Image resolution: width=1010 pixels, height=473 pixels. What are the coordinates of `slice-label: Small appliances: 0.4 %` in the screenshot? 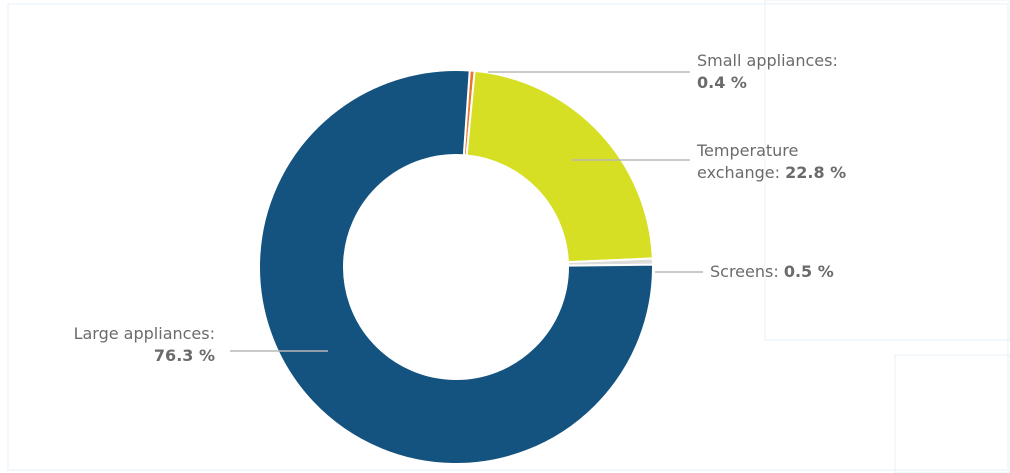 It's located at (779, 72).